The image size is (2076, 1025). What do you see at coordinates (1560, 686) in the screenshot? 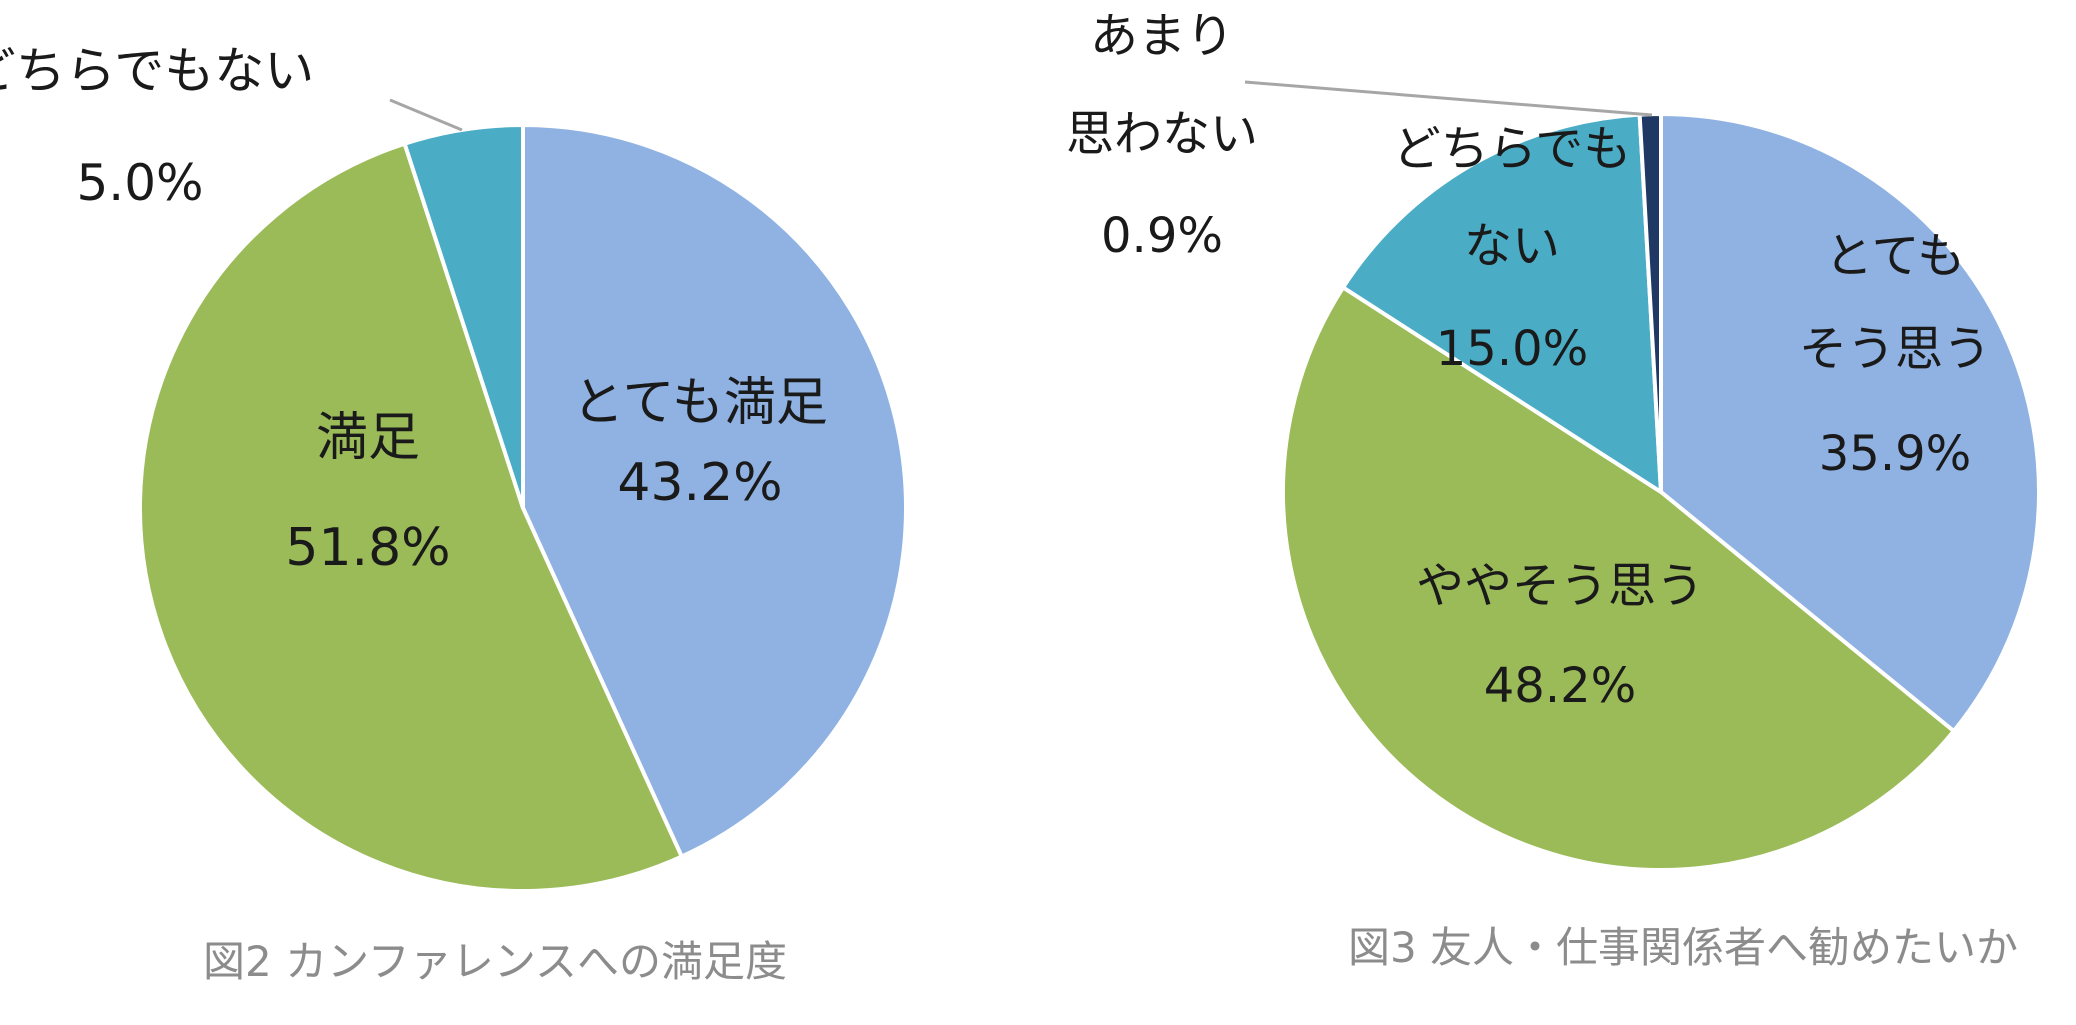
I see `slice-value-label-2-2: 48.2%` at bounding box center [1560, 686].